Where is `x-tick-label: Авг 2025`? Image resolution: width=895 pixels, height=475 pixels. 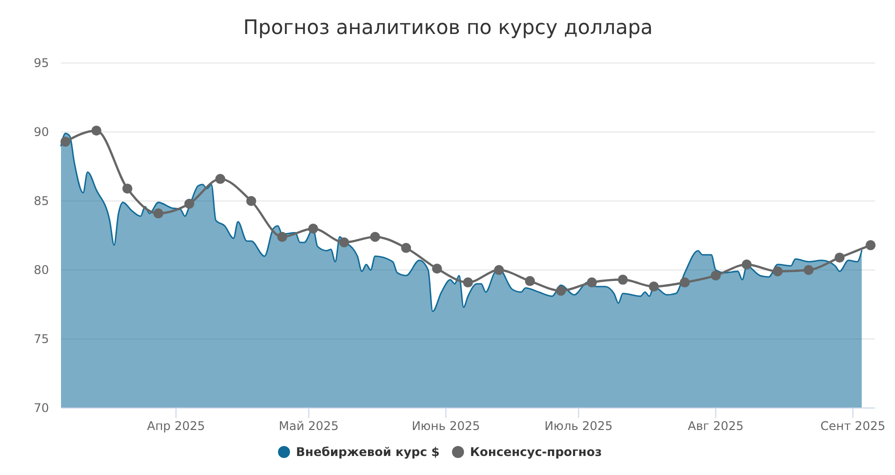
x-tick-label: Авг 2025 is located at coordinates (716, 426).